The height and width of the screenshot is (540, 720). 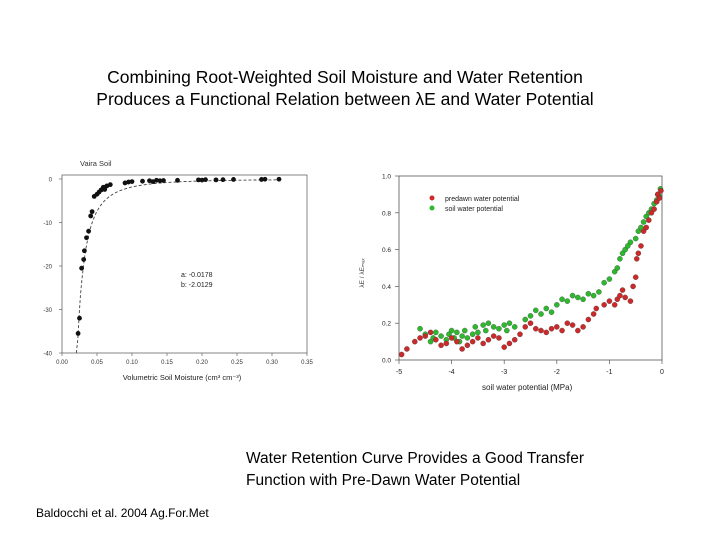 I want to click on retention-fit-curve, so click(x=176, y=266).